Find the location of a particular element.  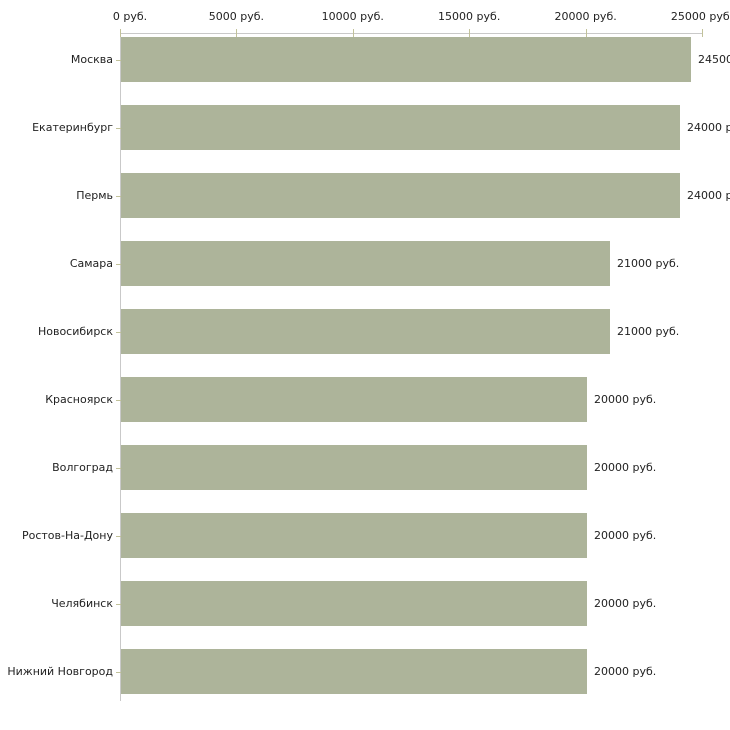

x-axis-tick-label: 10000 руб. is located at coordinates (352, 16).